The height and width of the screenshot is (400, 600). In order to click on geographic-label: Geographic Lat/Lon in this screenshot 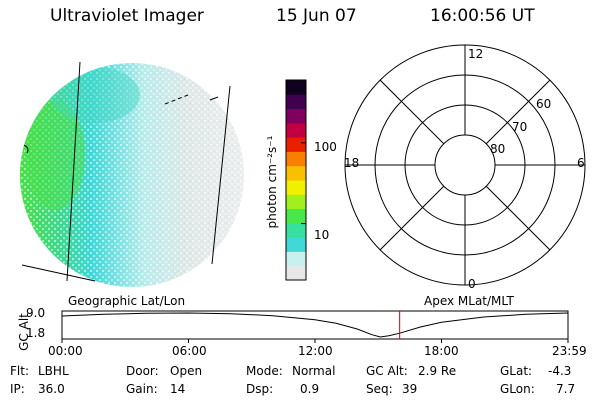, I will do `click(127, 301)`.